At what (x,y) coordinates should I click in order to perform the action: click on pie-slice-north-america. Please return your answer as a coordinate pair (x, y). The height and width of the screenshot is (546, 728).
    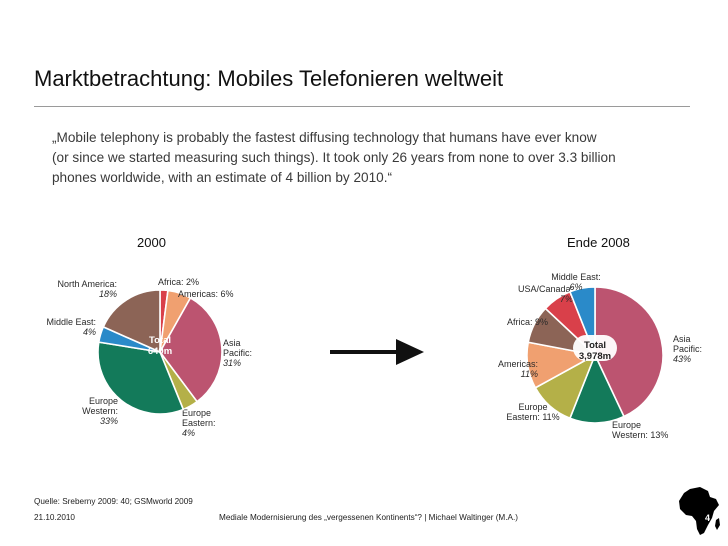
    Looking at the image, I should click on (131, 321).